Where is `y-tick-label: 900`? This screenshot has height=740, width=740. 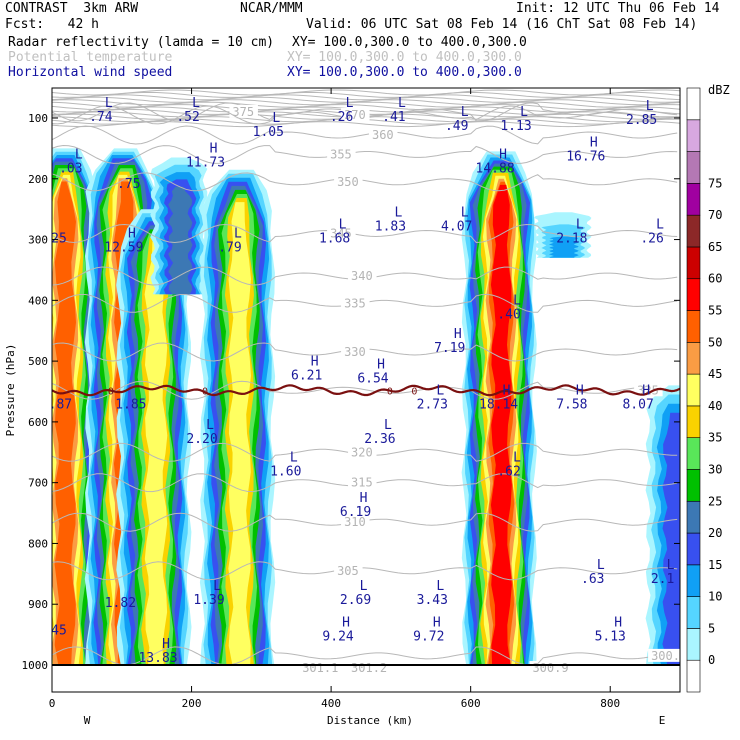
y-tick-label: 900 is located at coordinates (38, 604).